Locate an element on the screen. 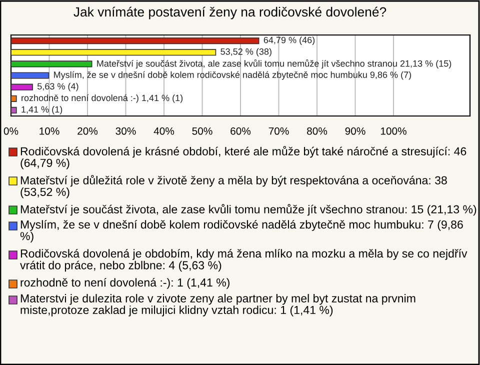 The height and width of the screenshot is (365, 480). data-label: rozhodně to není dovolená :-) 1,41 % (1) is located at coordinates (102, 98).